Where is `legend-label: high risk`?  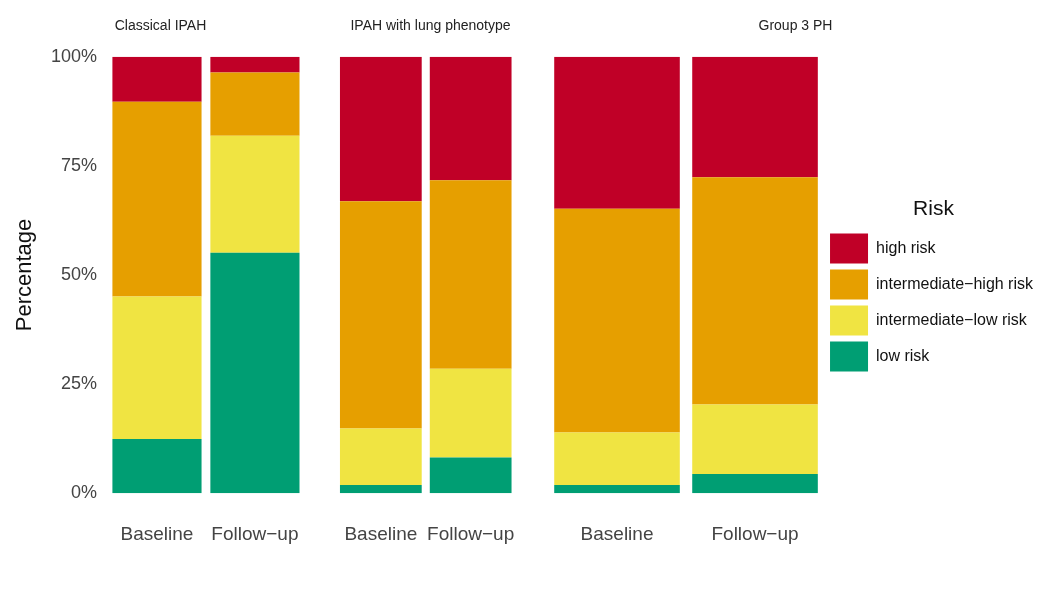
legend-label: high risk is located at coordinates (906, 248).